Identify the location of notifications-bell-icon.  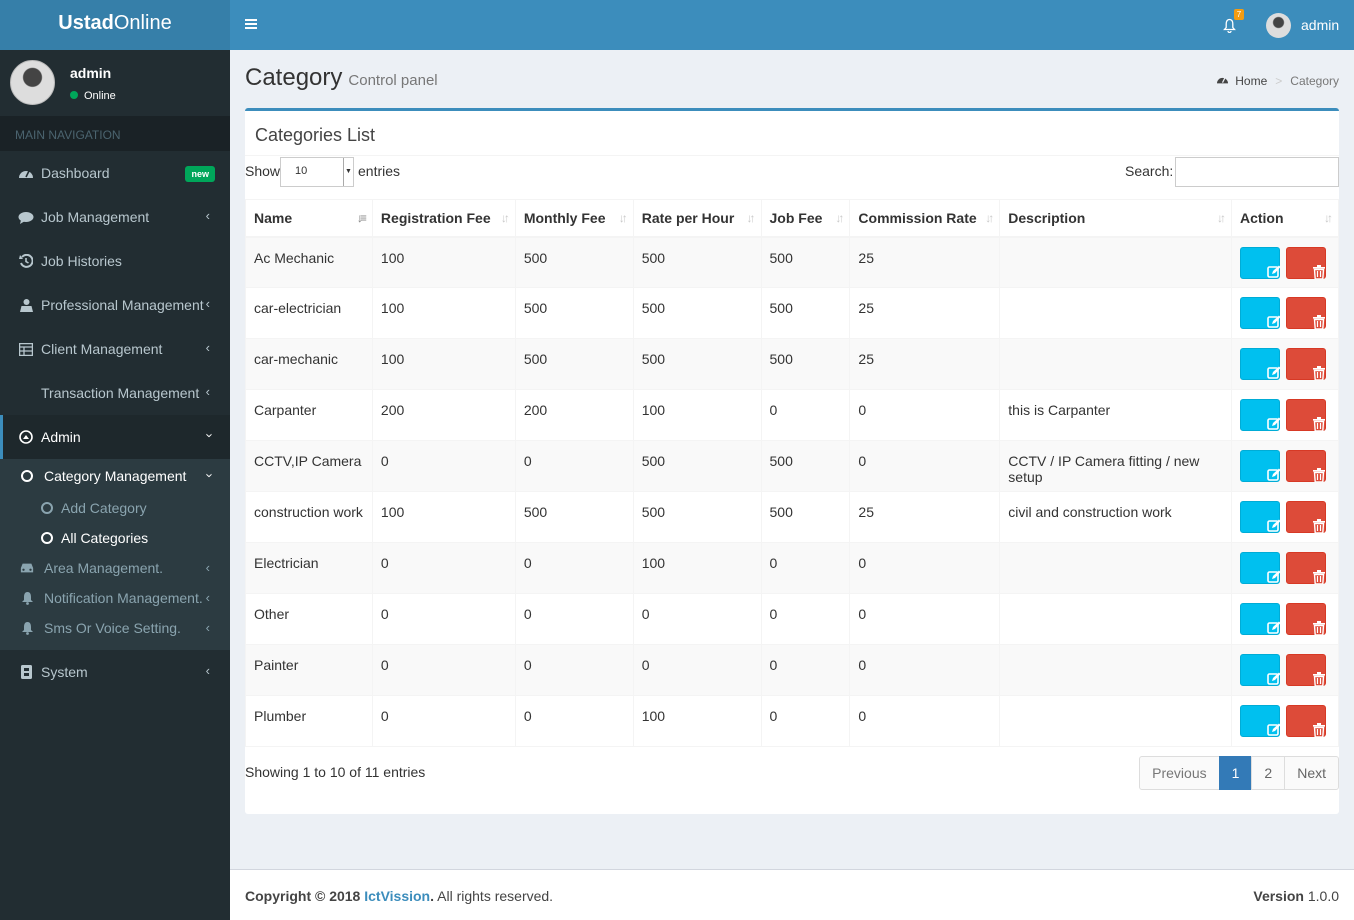
(1229, 27).